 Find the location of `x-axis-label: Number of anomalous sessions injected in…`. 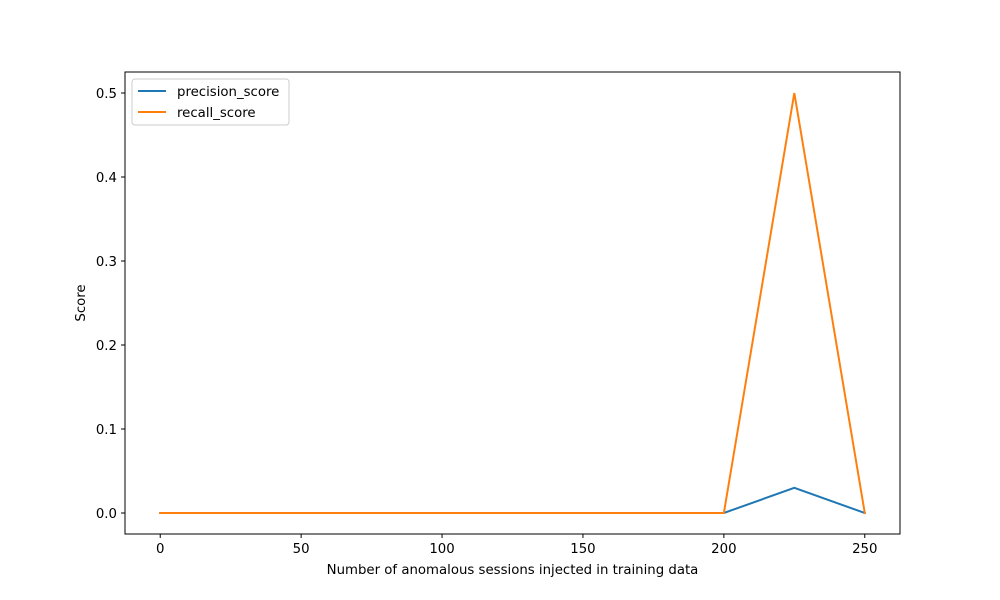

x-axis-label: Number of anomalous sessions injected in… is located at coordinates (513, 570).